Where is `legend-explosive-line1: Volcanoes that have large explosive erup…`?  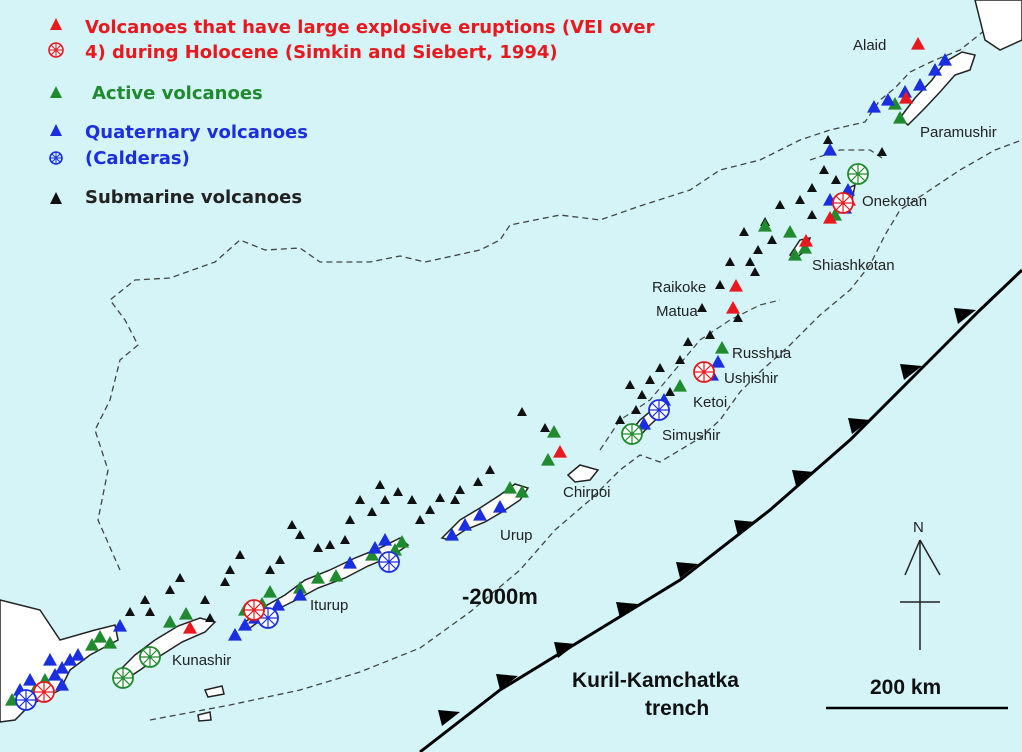
legend-explosive-line1: Volcanoes that have large explosive erup… is located at coordinates (370, 27).